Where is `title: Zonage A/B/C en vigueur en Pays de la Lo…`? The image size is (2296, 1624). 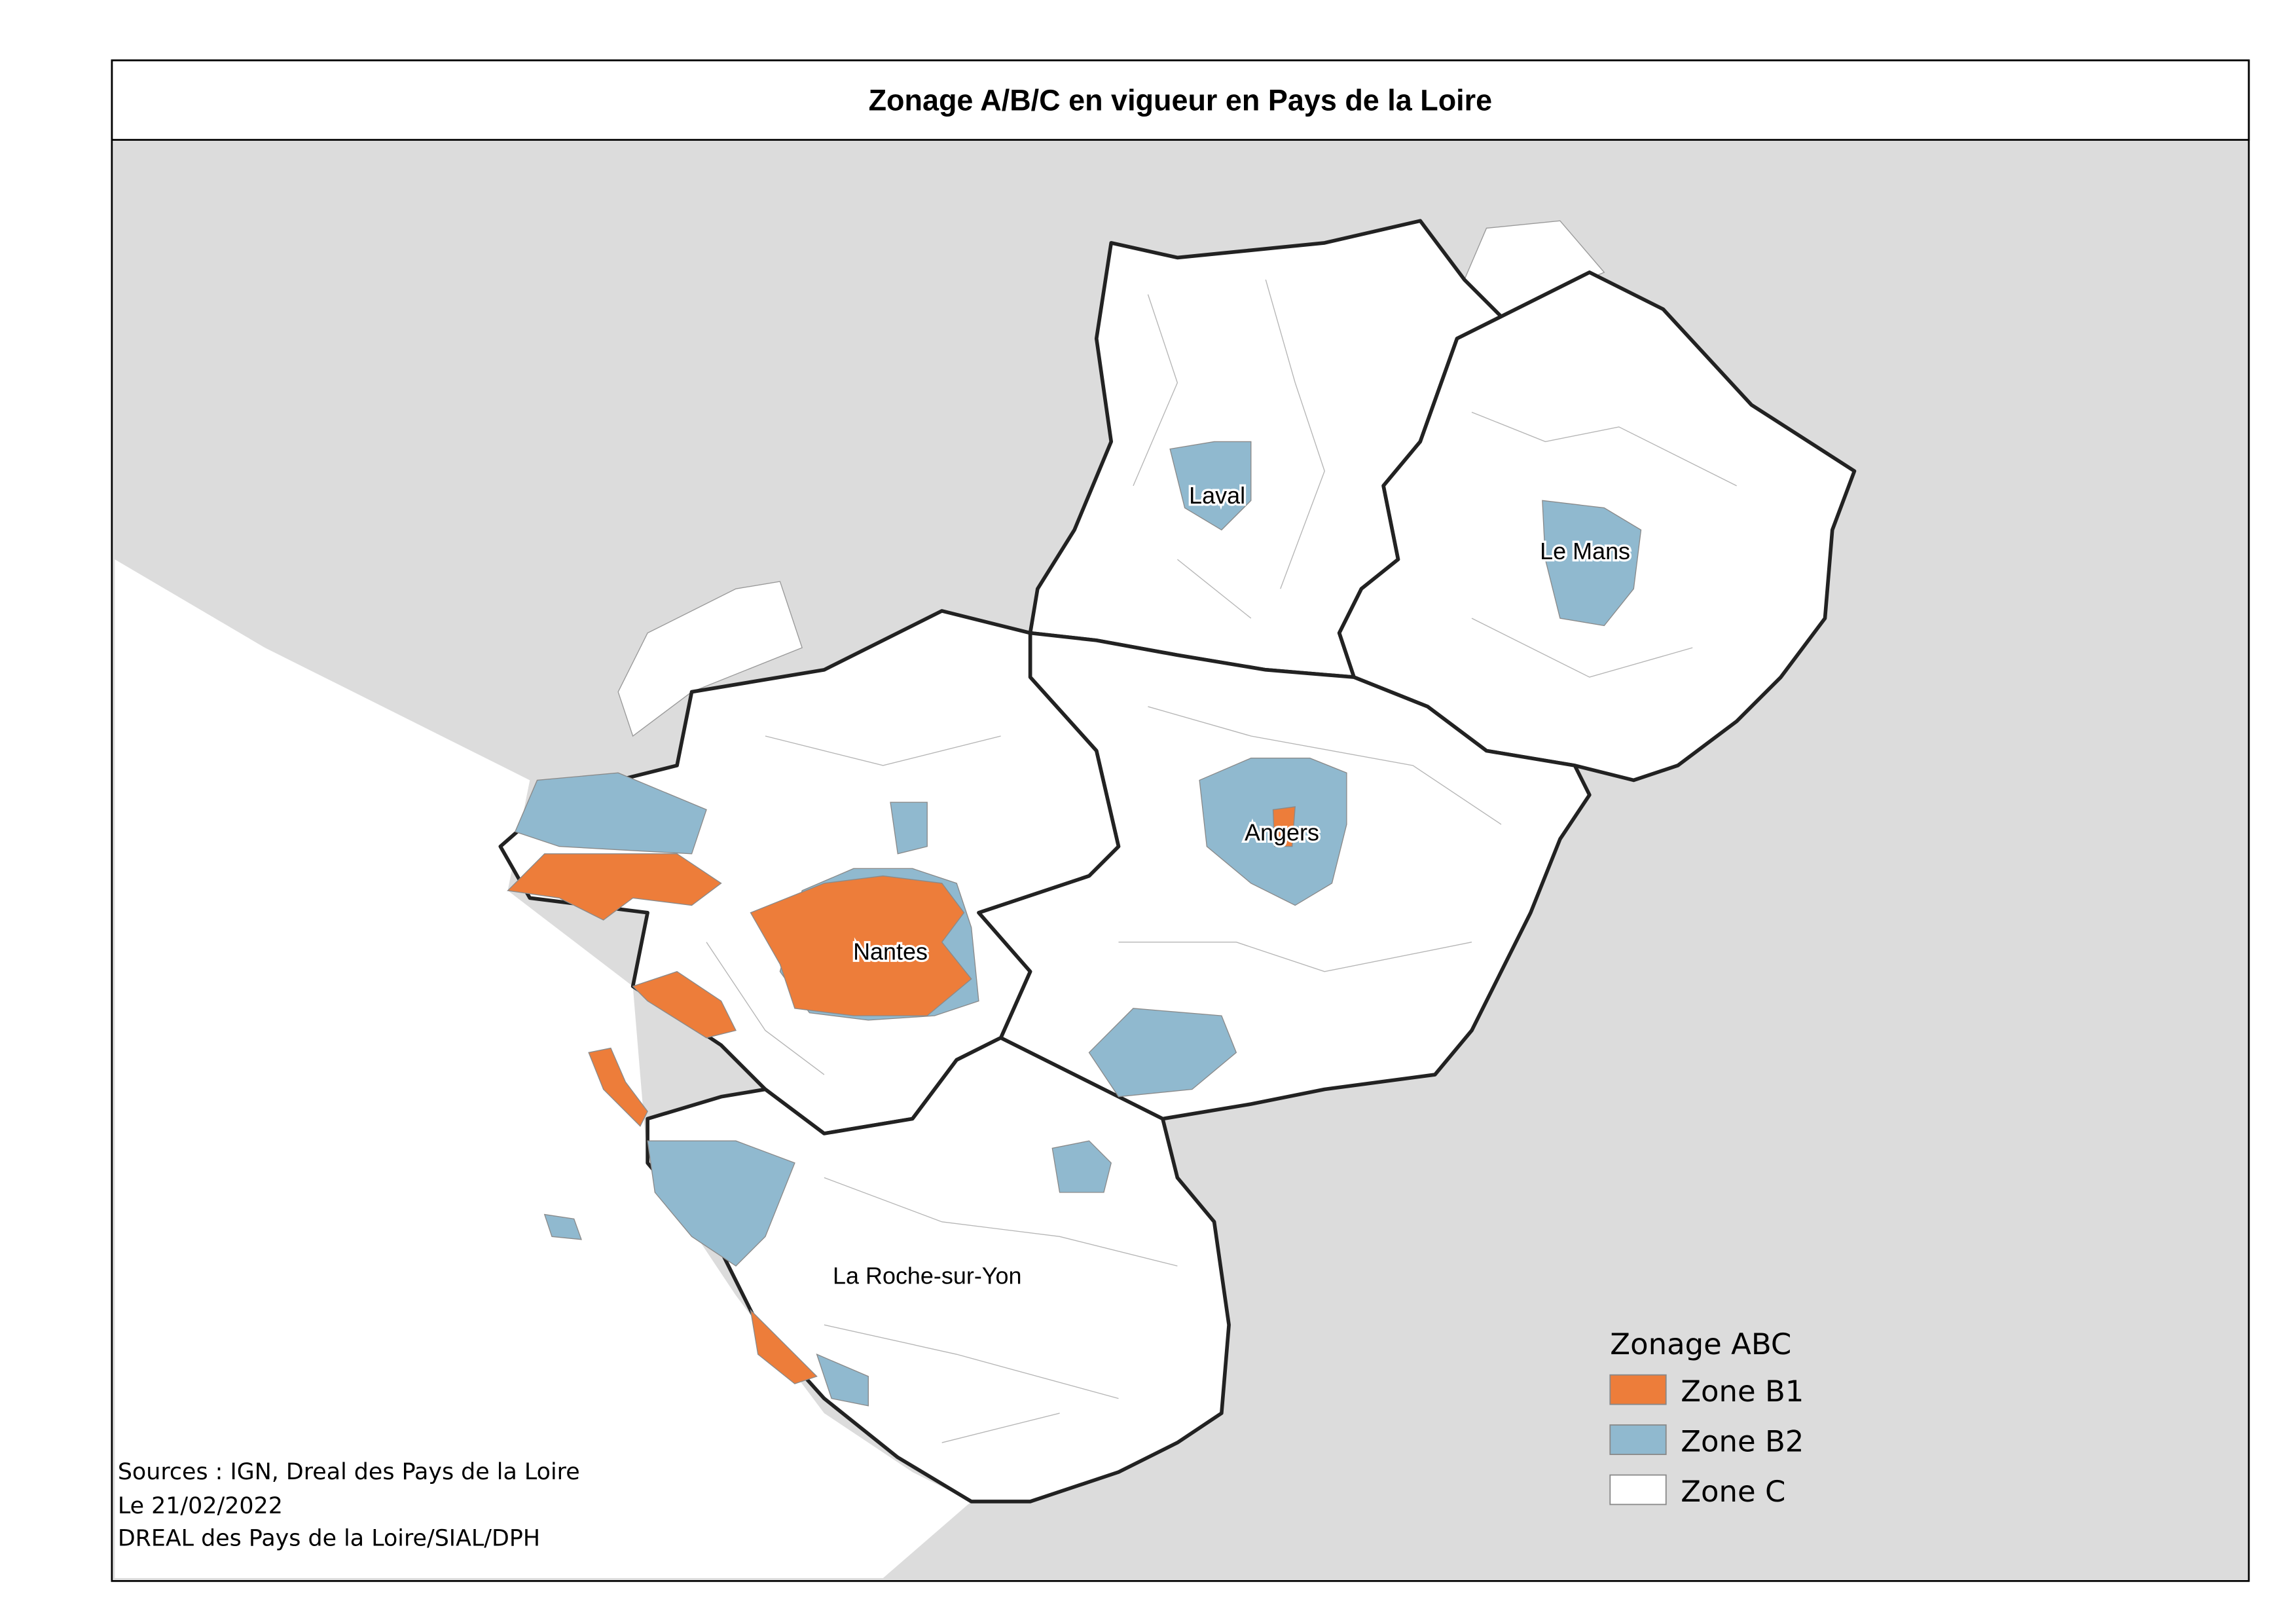 title: Zonage A/B/C en vigueur en Pays de la Lo… is located at coordinates (1181, 100).